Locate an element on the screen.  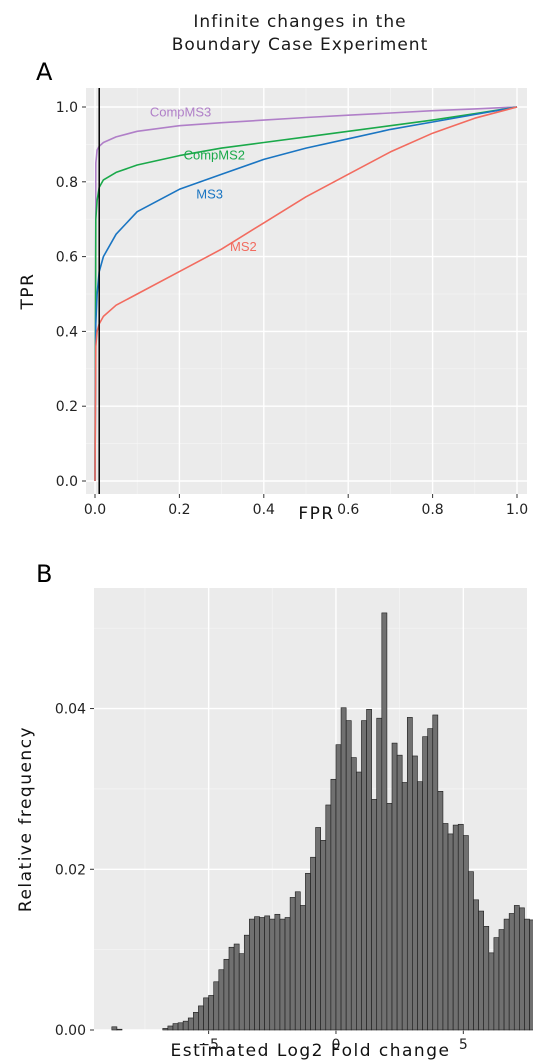
panel-b-letter: B is located at coordinates (44, 574).